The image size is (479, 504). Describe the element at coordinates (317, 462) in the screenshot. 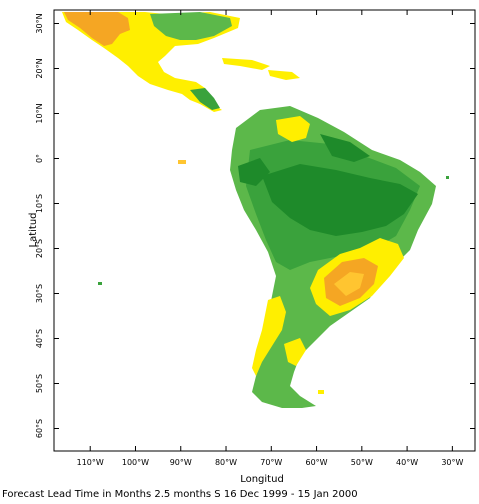

I see `lon-tick-label: 60°W` at that location.